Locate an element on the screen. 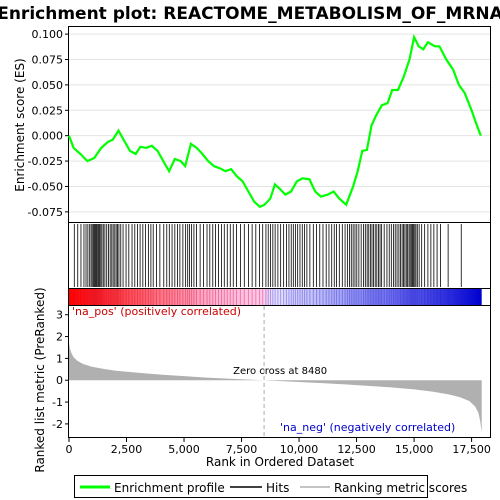 The width and height of the screenshot is (500, 500). metric-ytick-label: 1 is located at coordinates (59, 358).